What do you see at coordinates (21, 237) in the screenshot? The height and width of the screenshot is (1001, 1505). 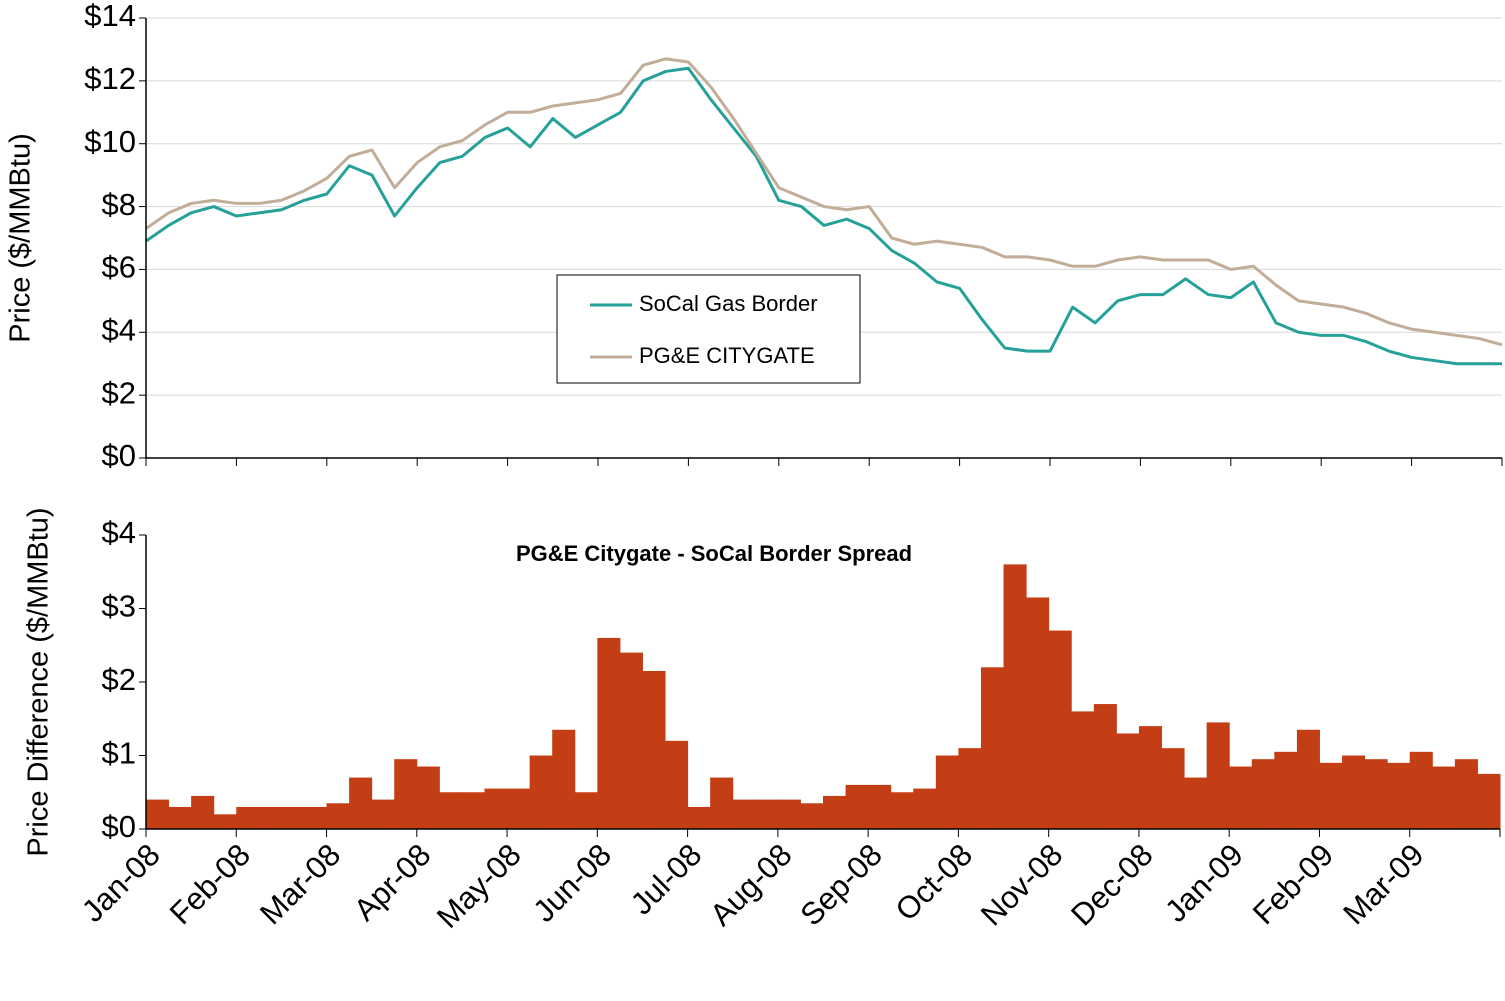 I see `y-axis-title: Price ($/MMBtu)` at bounding box center [21, 237].